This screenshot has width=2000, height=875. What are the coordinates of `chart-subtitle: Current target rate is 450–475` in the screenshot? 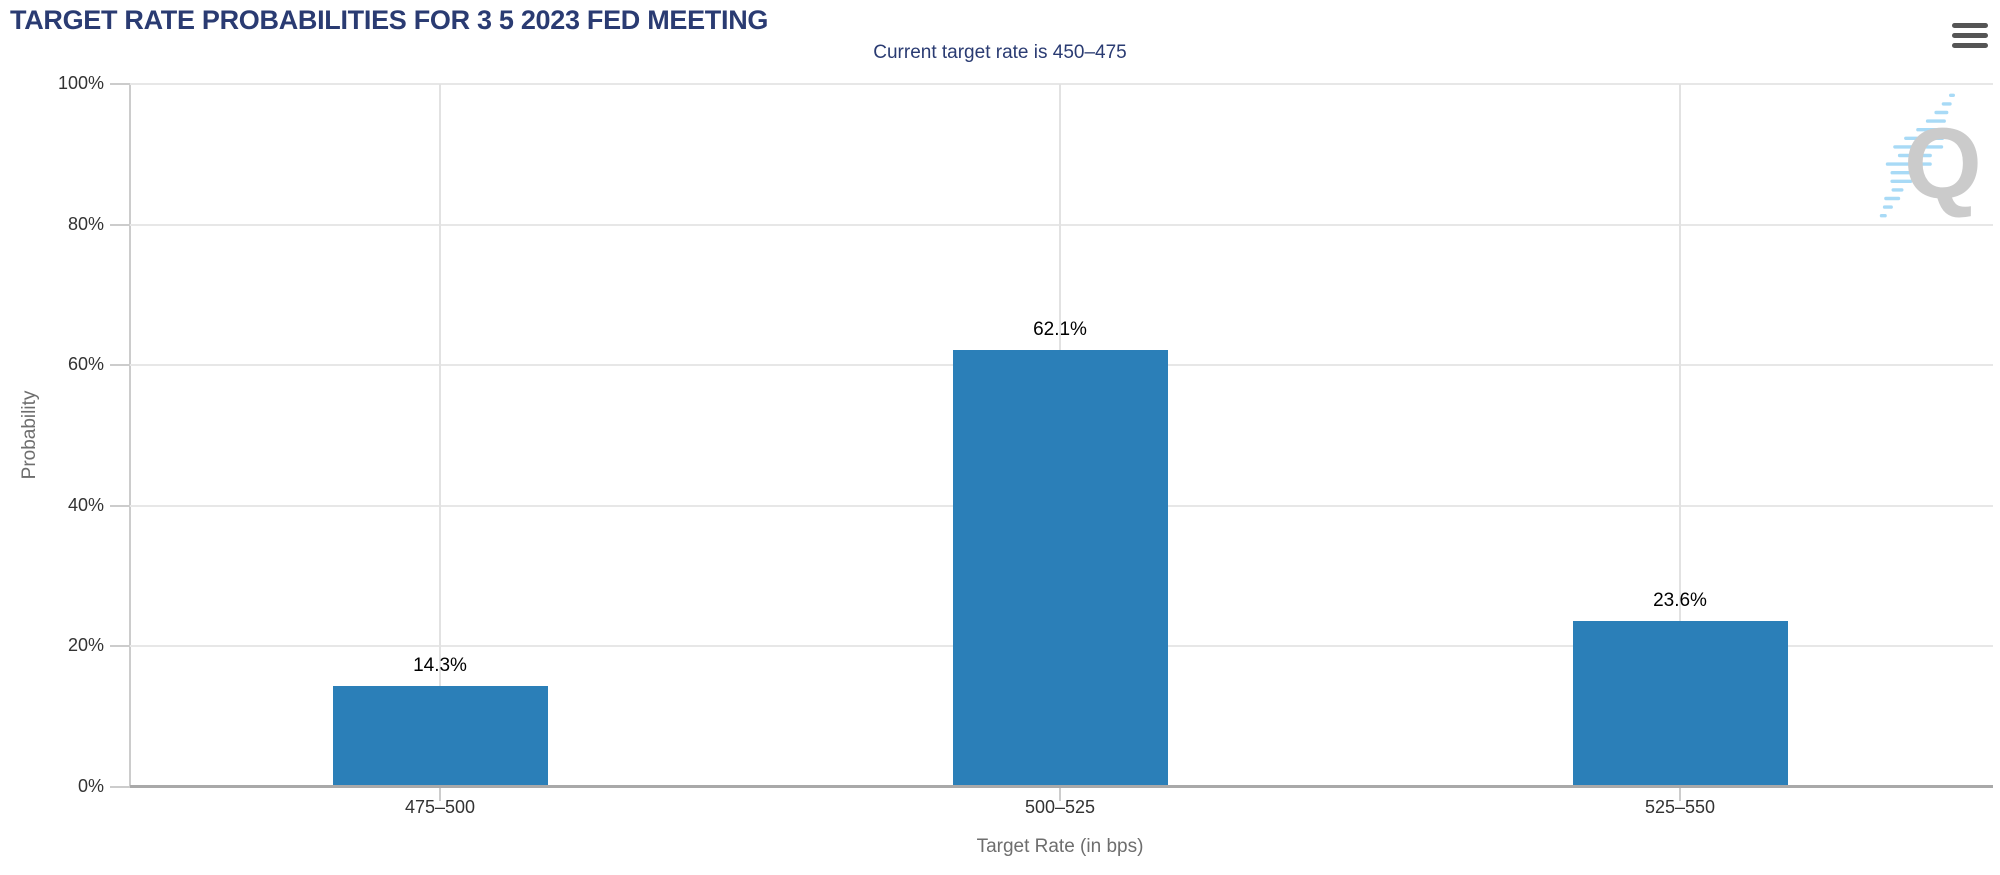 It's located at (1000, 52).